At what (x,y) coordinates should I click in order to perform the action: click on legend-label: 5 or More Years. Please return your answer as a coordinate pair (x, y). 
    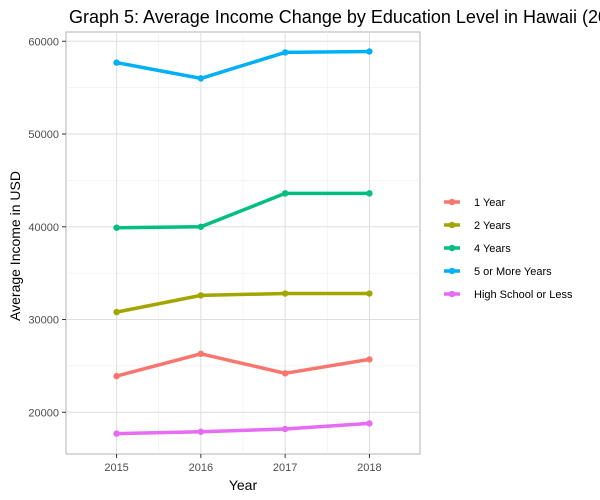
    Looking at the image, I should click on (513, 272).